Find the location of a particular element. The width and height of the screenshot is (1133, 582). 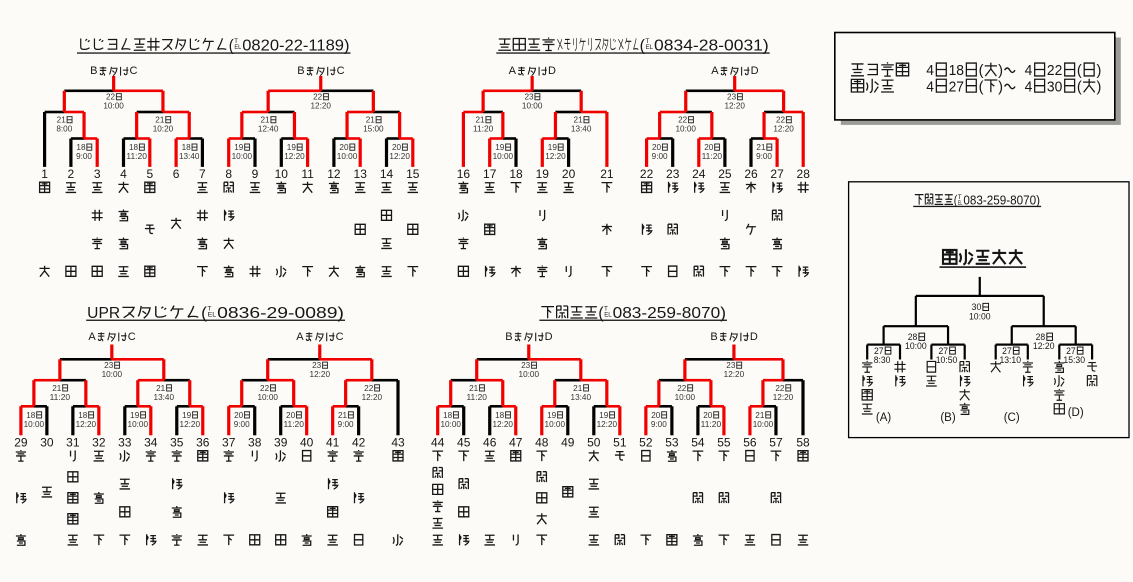

svg-text: 8:00 is located at coordinates (64, 129).